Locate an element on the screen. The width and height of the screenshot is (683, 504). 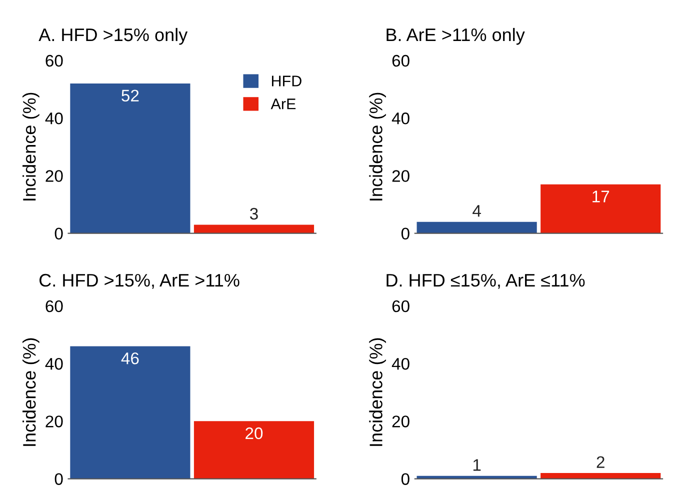
data-label: 17 is located at coordinates (601, 196).